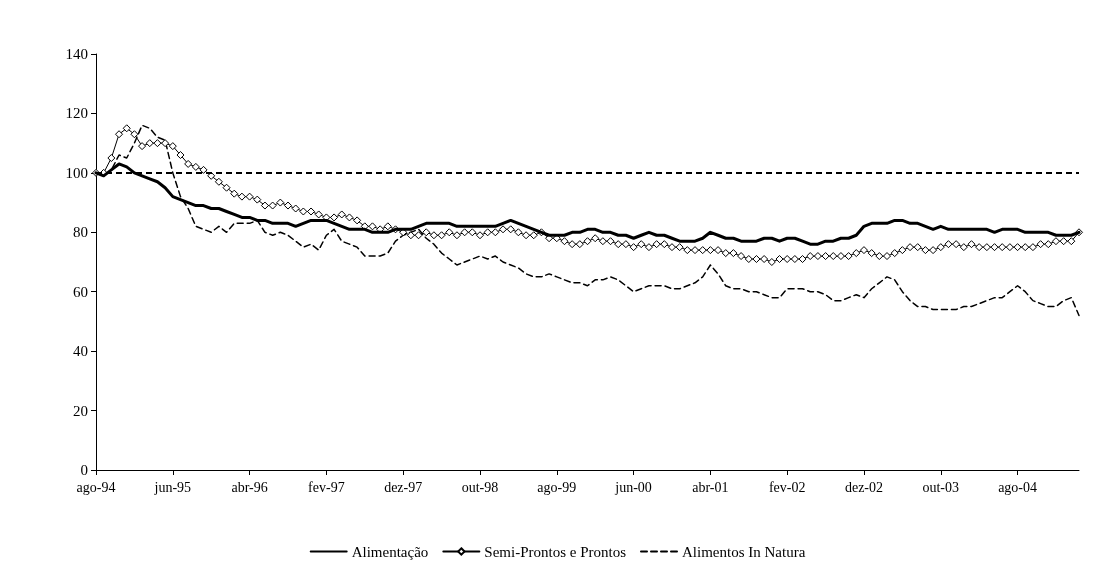 The height and width of the screenshot is (574, 1115). Describe the element at coordinates (787, 487) in the screenshot. I see `x-tick-label: fev-02` at that location.